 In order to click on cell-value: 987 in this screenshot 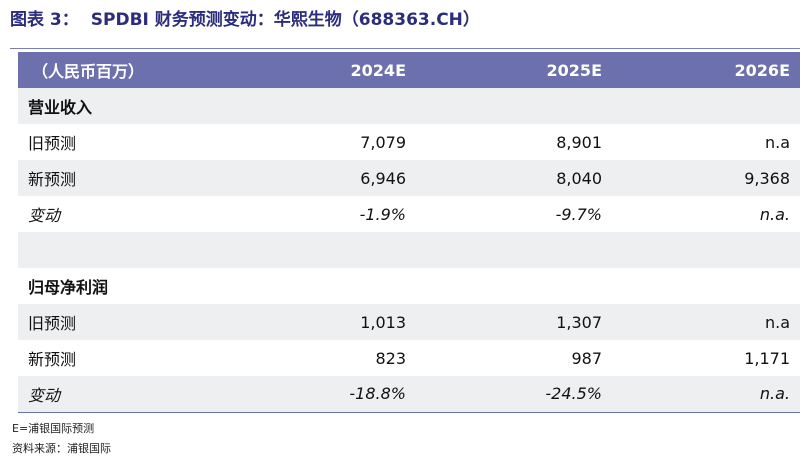, I will do `click(514, 358)`.